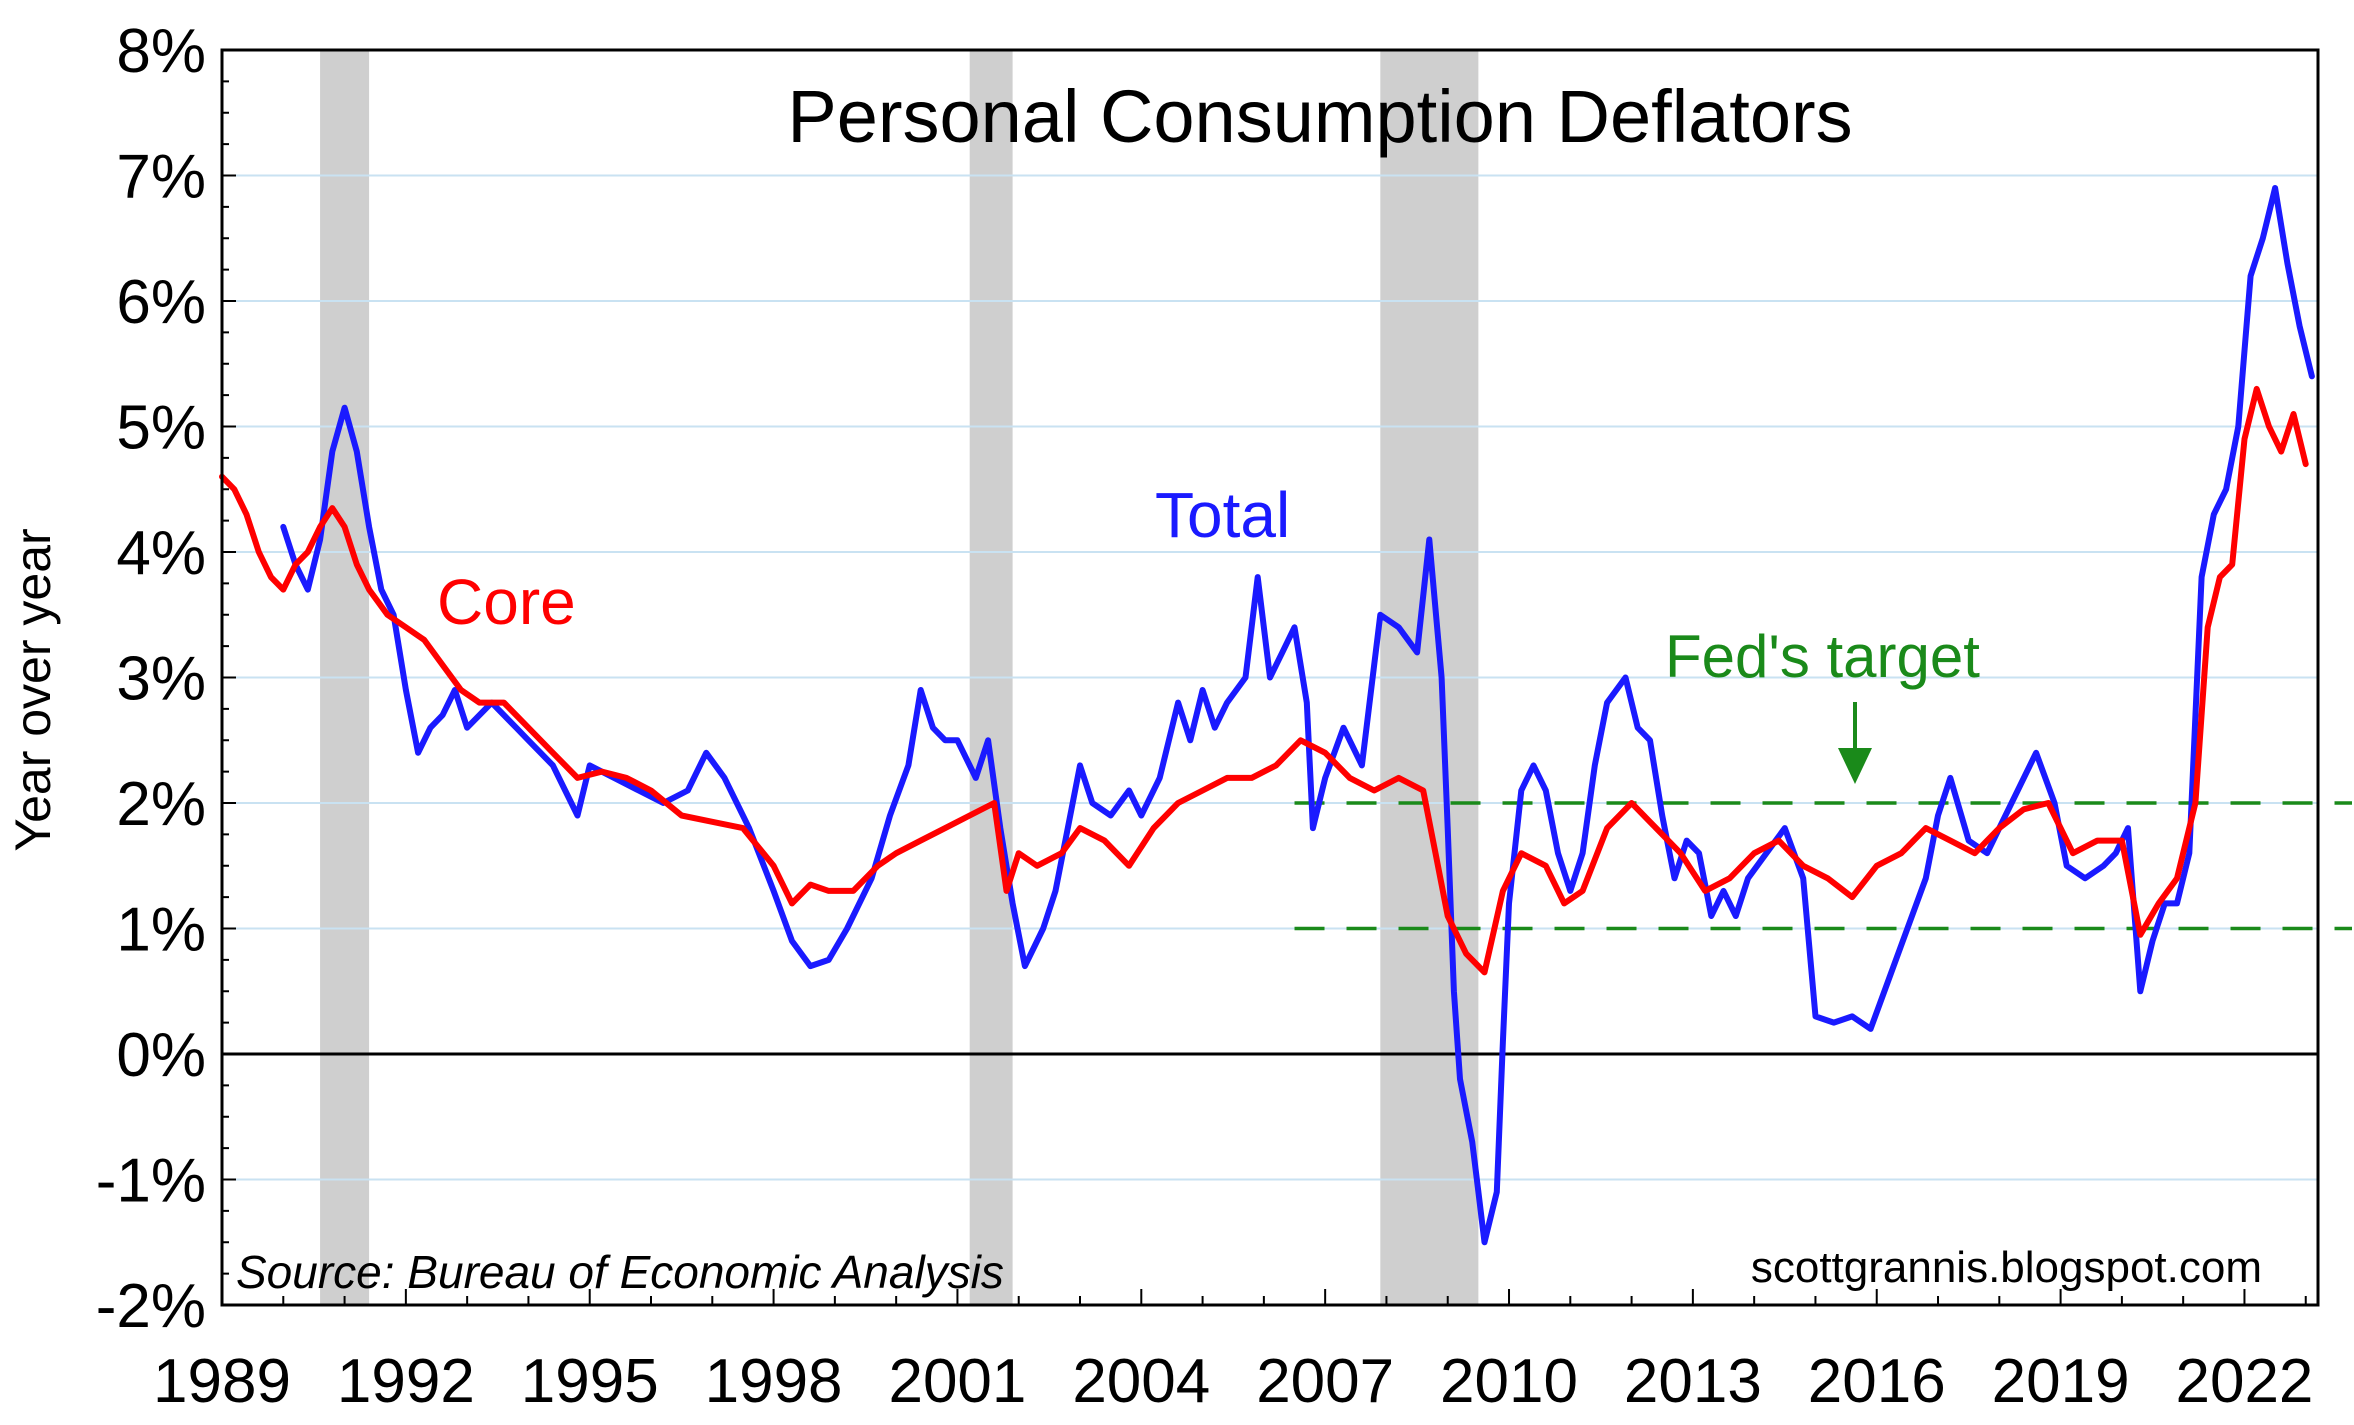 The width and height of the screenshot is (2354, 1425). I want to click on x-tick-label: 1989, so click(222, 1381).